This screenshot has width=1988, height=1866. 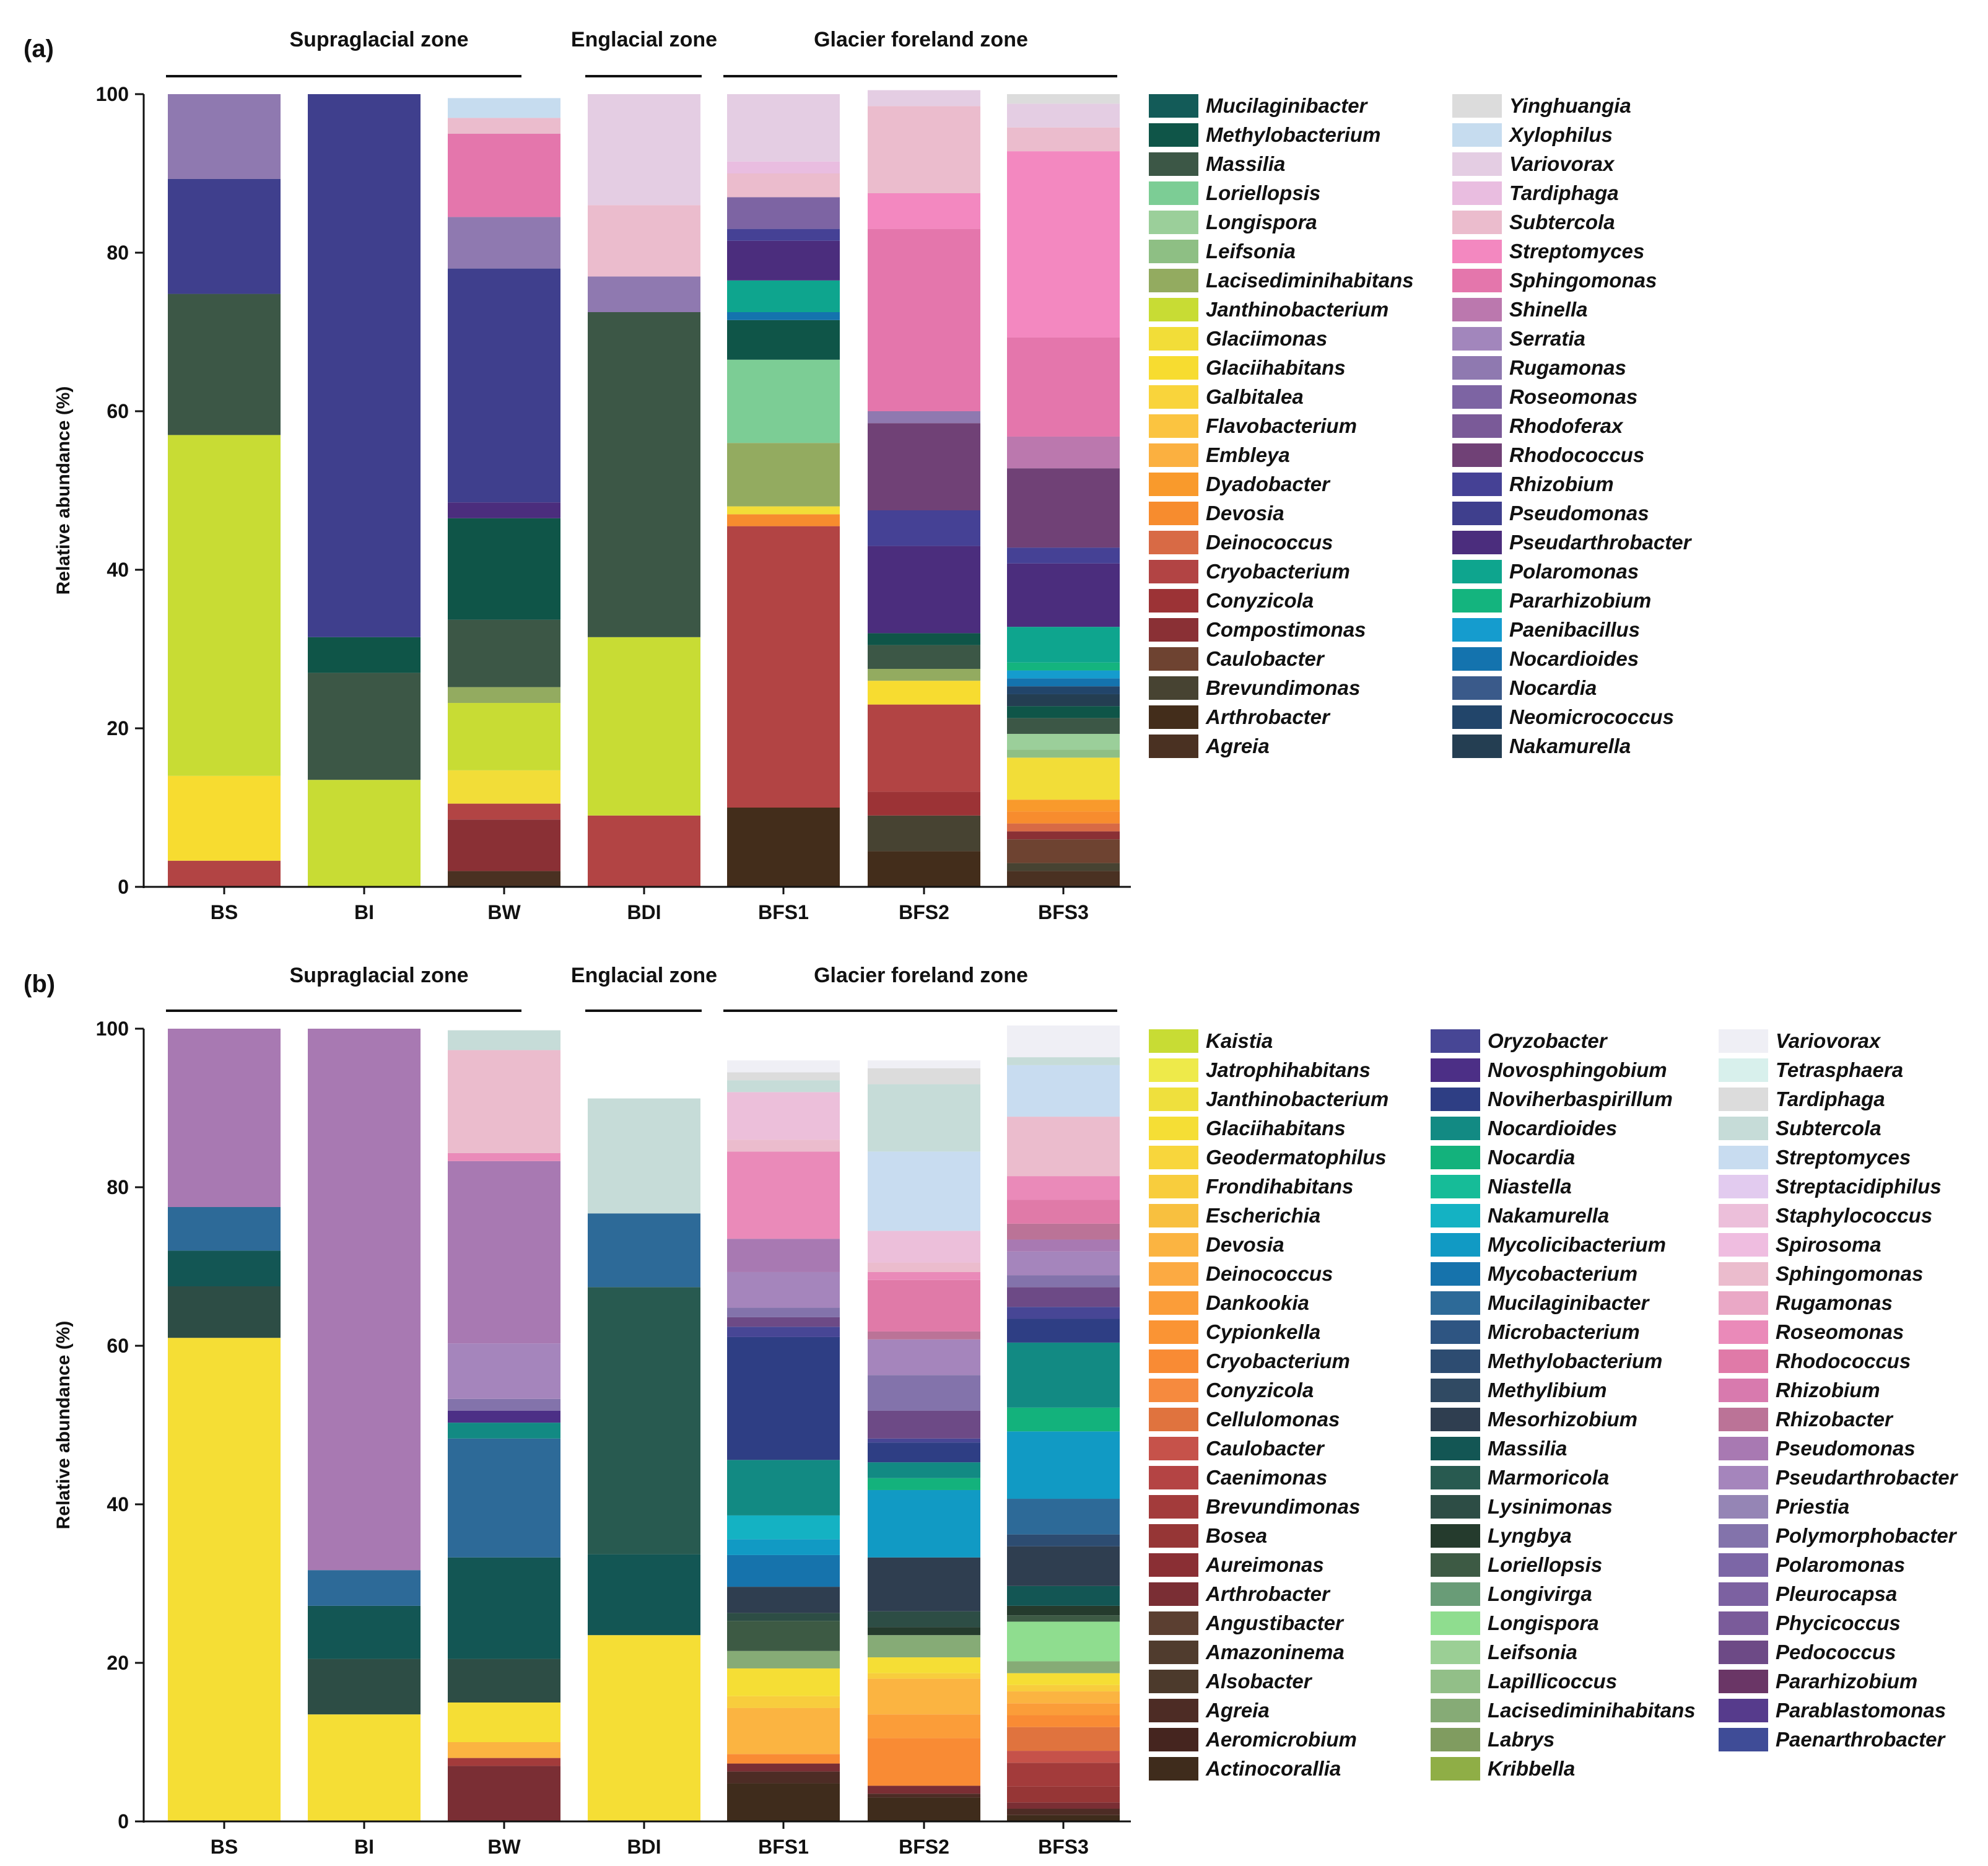 What do you see at coordinates (1273, 1419) in the screenshot?
I see `legend-label-cellulomonas: Cellulomonas` at bounding box center [1273, 1419].